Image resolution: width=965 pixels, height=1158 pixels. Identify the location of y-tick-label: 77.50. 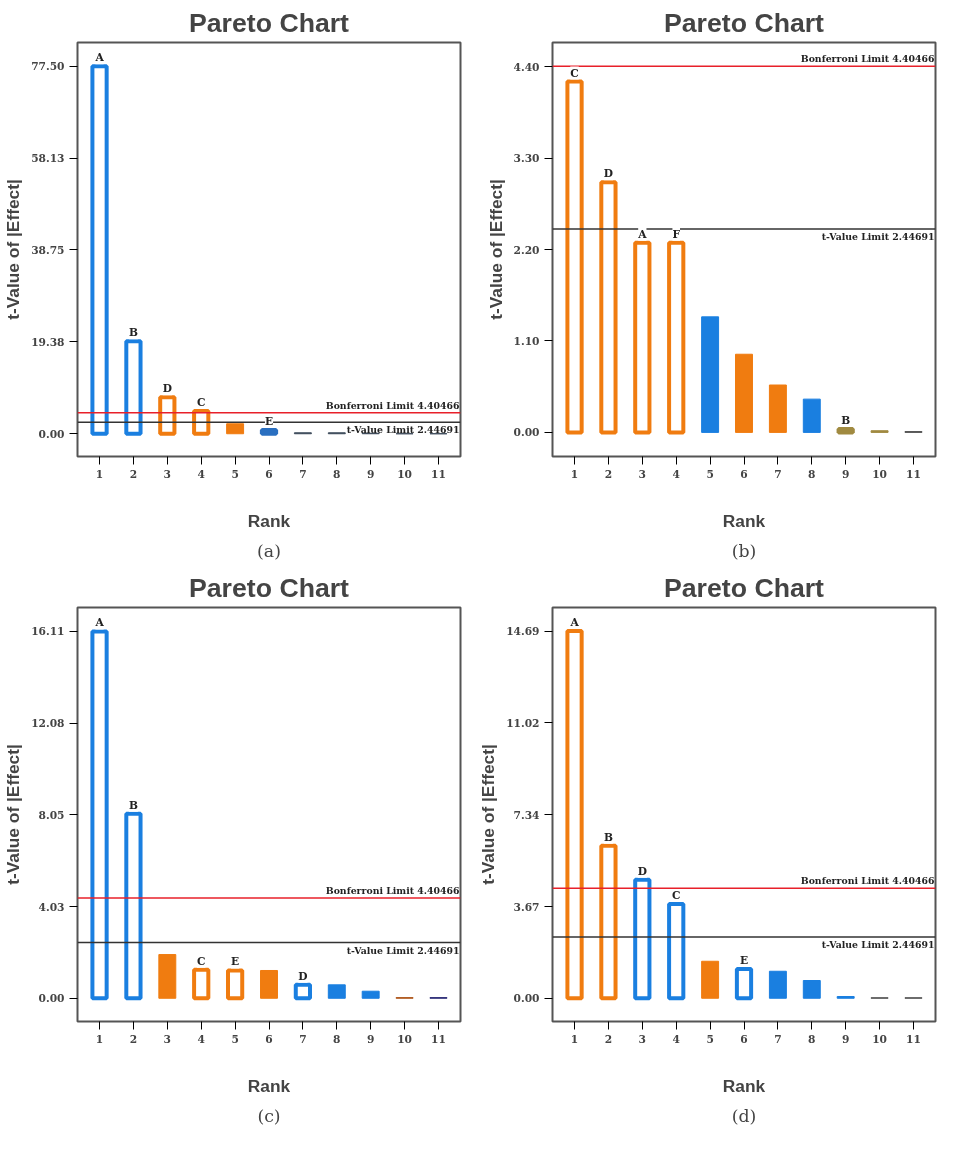
(48, 67).